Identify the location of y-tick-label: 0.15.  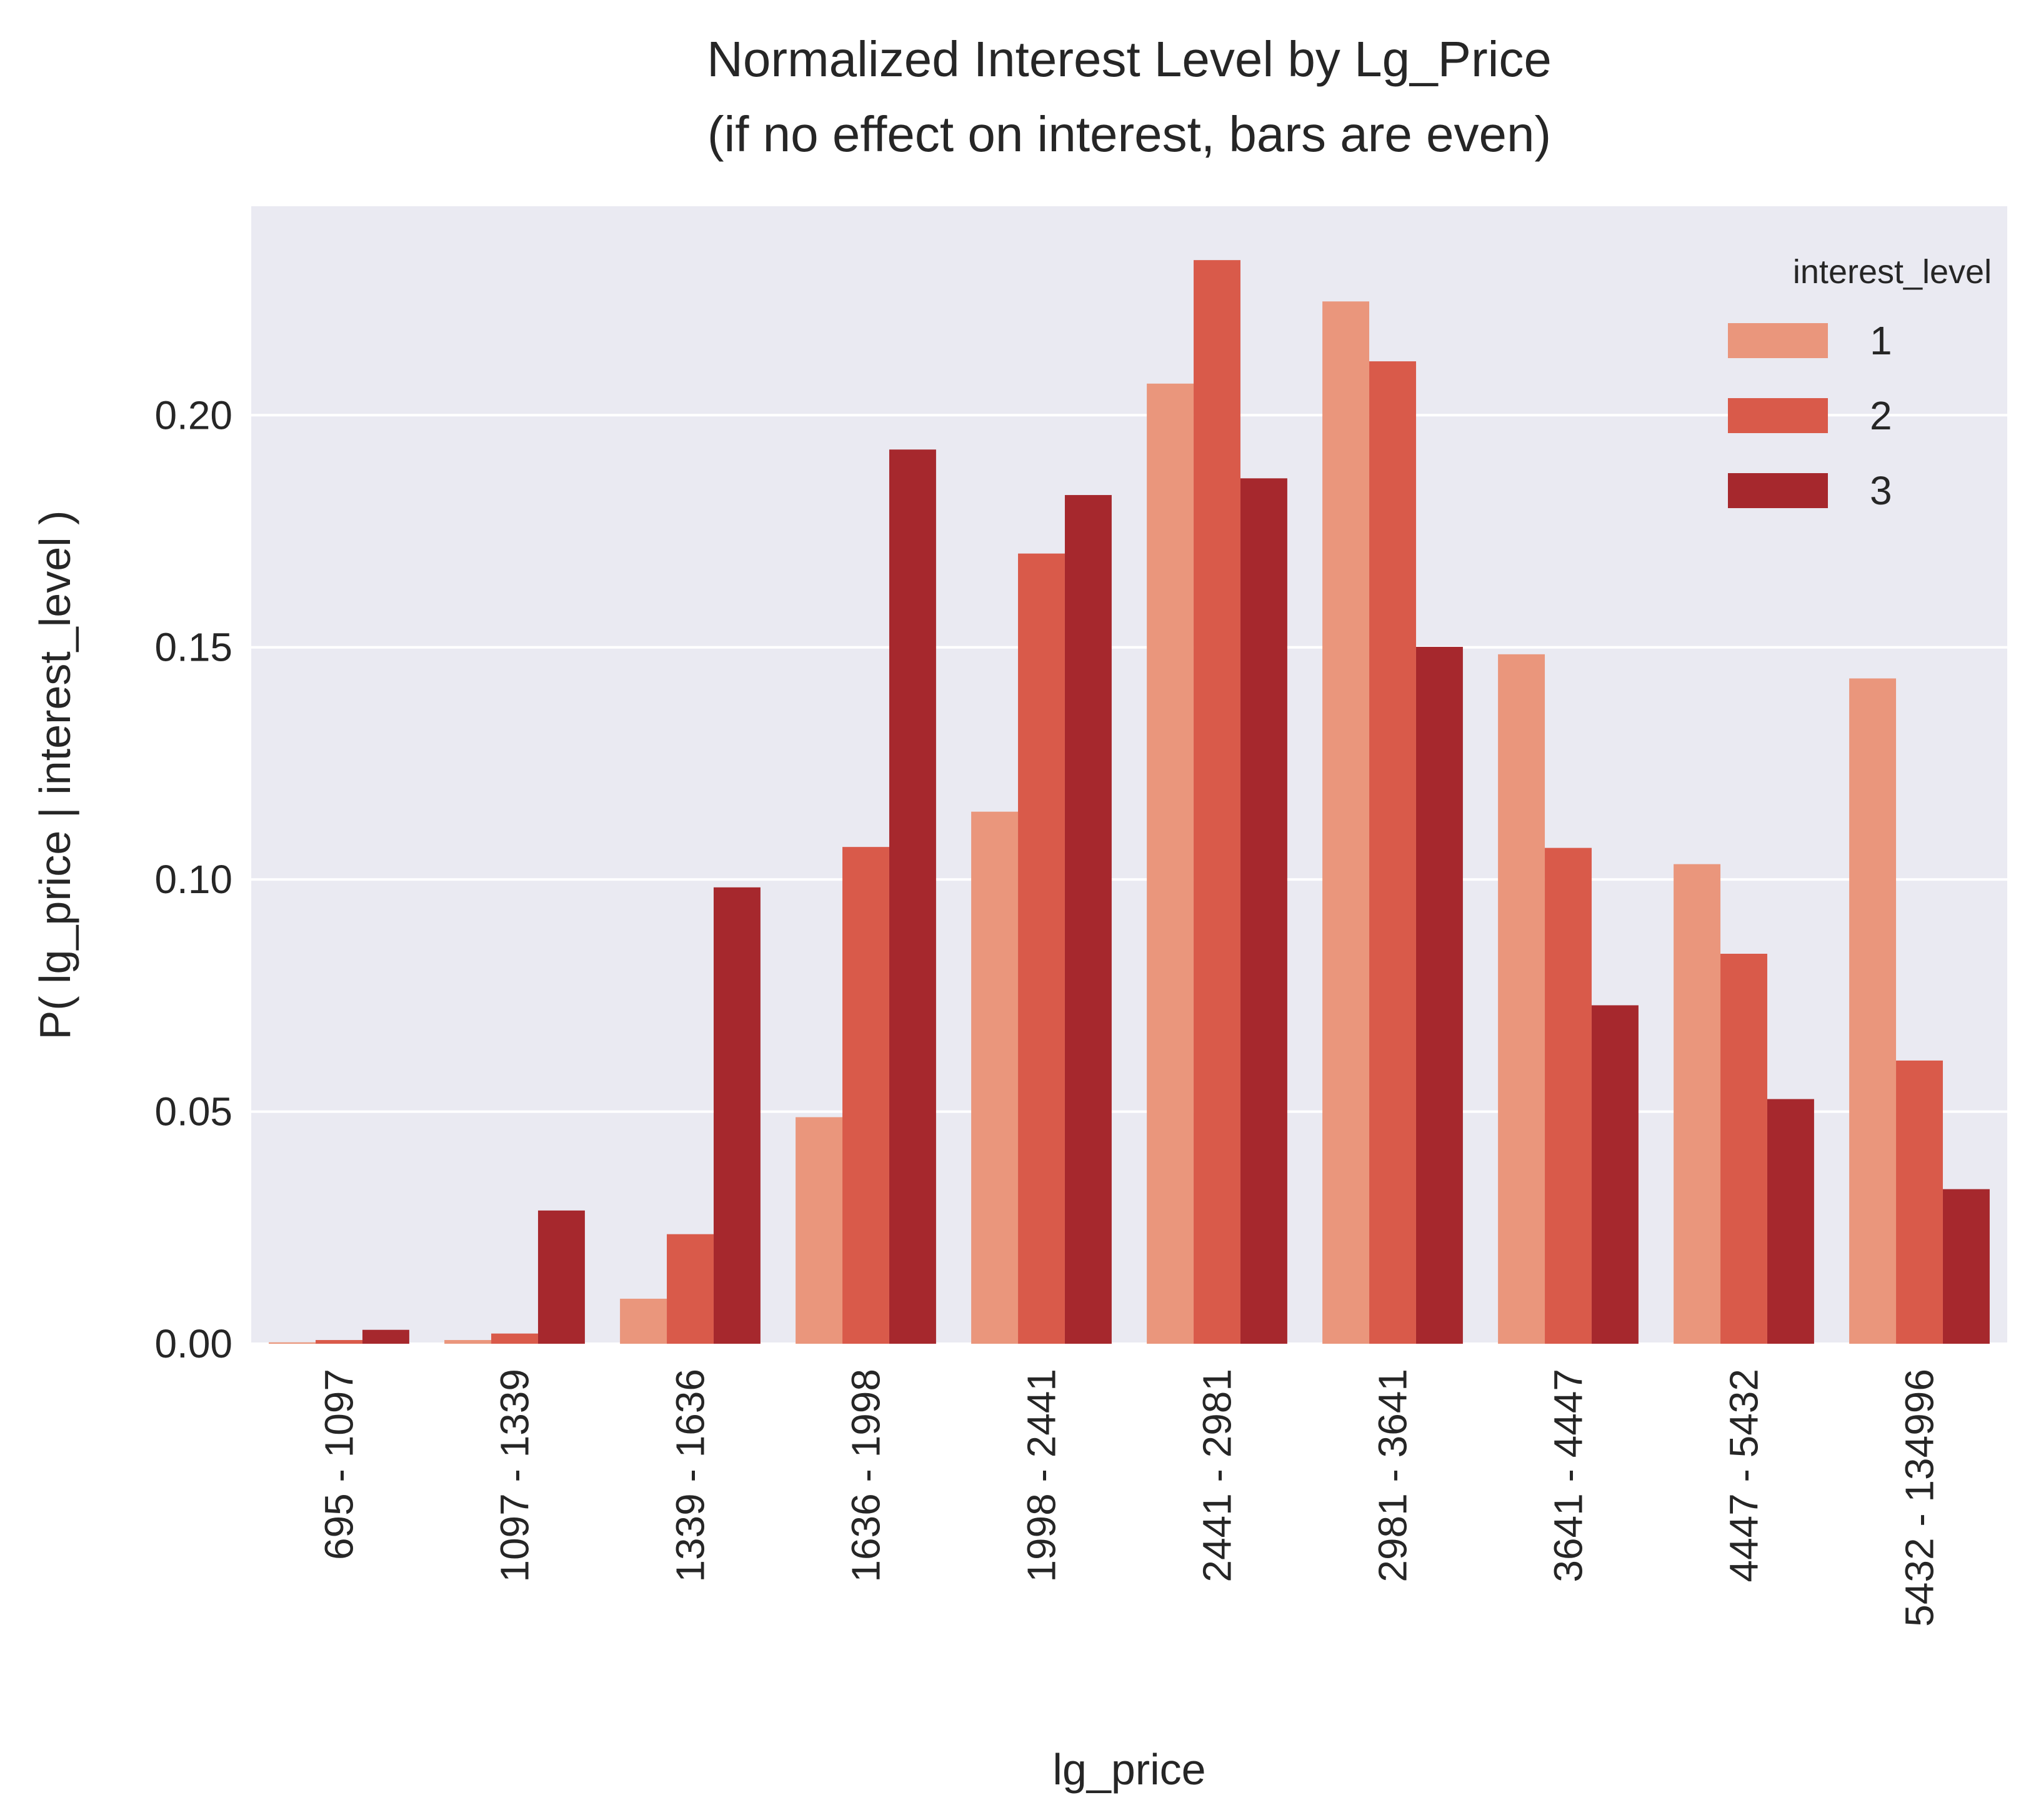
(193, 647).